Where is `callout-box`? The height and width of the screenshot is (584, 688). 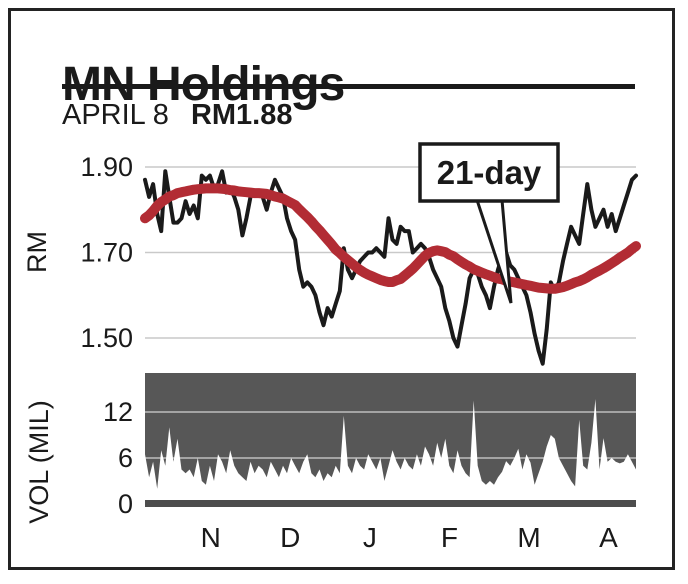 callout-box is located at coordinates (489, 172).